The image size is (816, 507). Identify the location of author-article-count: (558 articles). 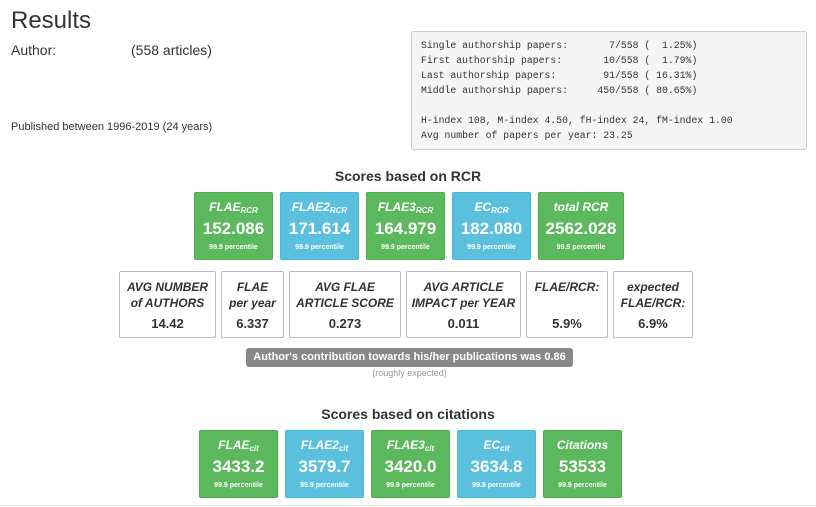
(171, 50).